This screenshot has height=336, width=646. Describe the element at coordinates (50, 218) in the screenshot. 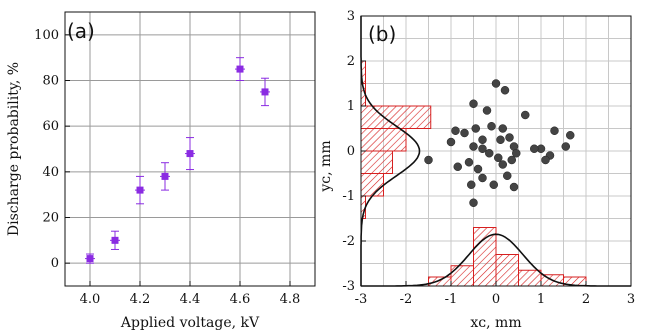

I see `y-tick-label: 20` at that location.